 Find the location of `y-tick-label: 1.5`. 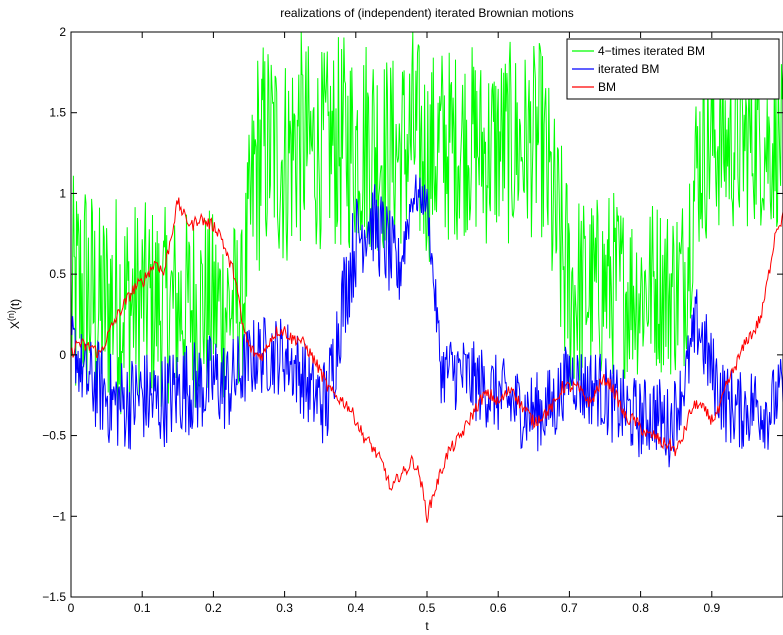

y-tick-label: 1.5 is located at coordinates (57, 113).